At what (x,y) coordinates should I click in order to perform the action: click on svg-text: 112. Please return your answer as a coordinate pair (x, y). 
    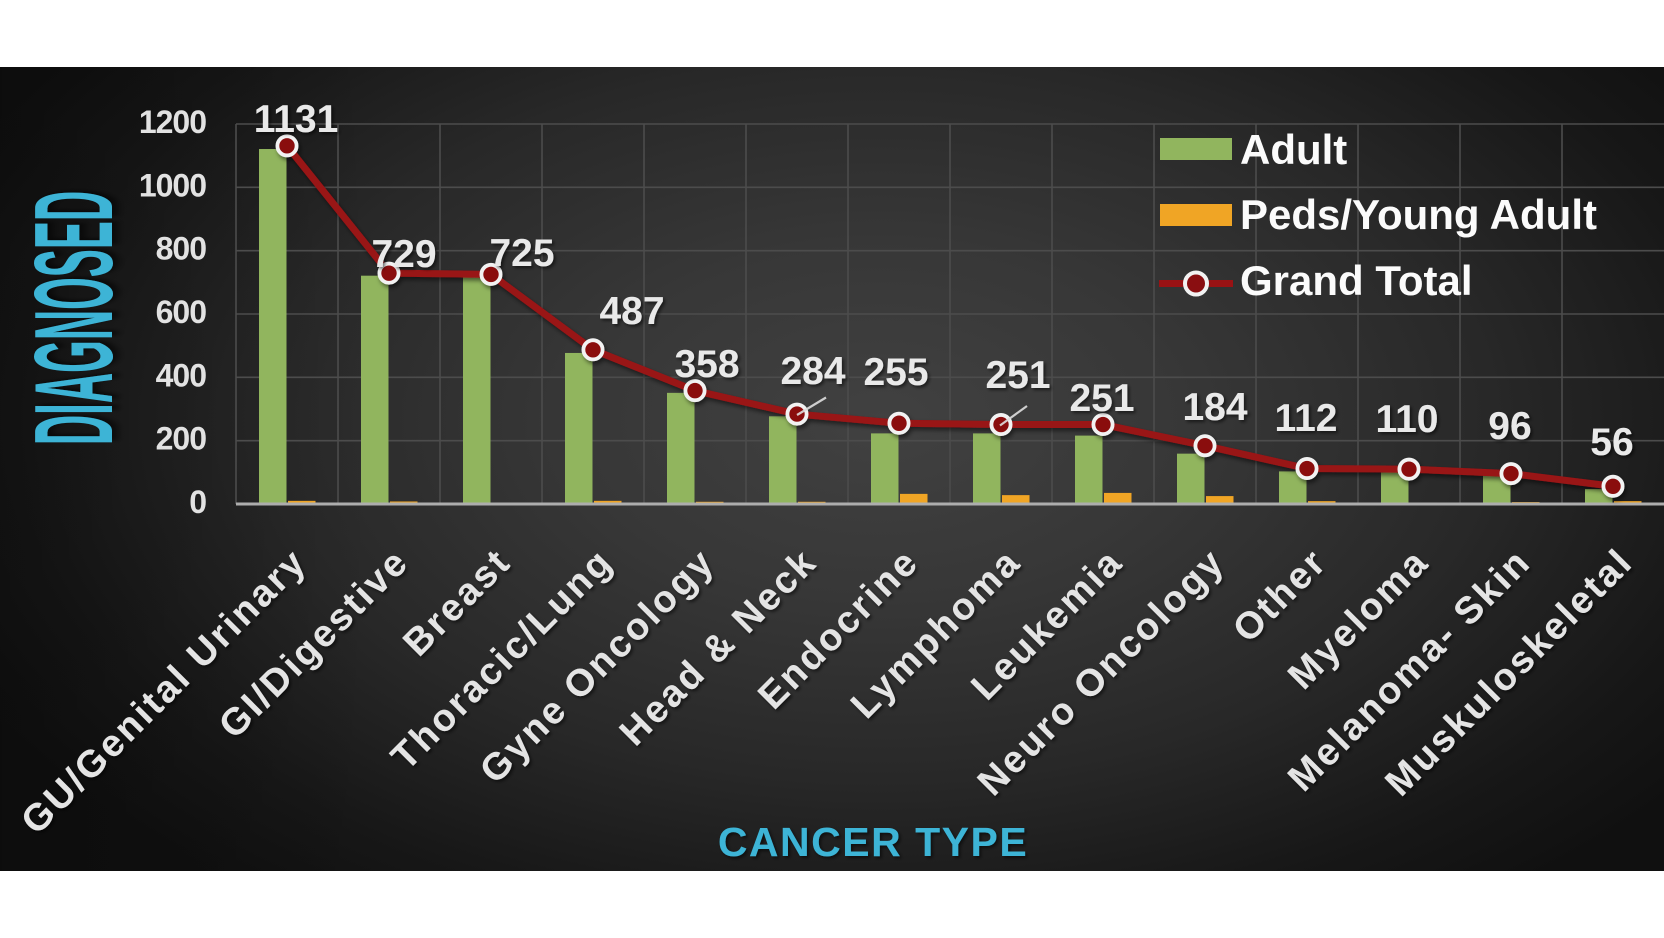
    Looking at the image, I should click on (1306, 418).